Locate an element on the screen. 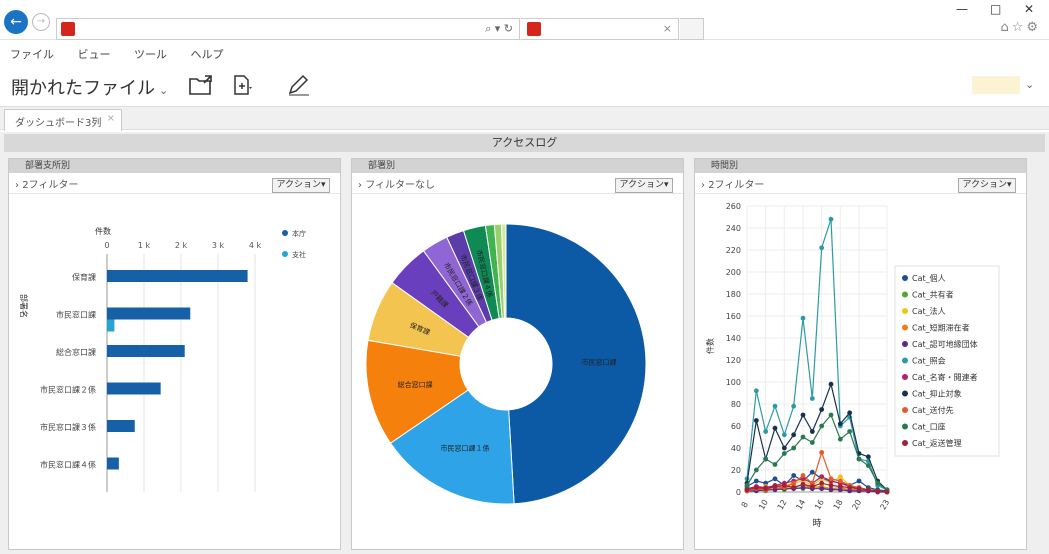  y-tick-label: 180 is located at coordinates (733, 294).